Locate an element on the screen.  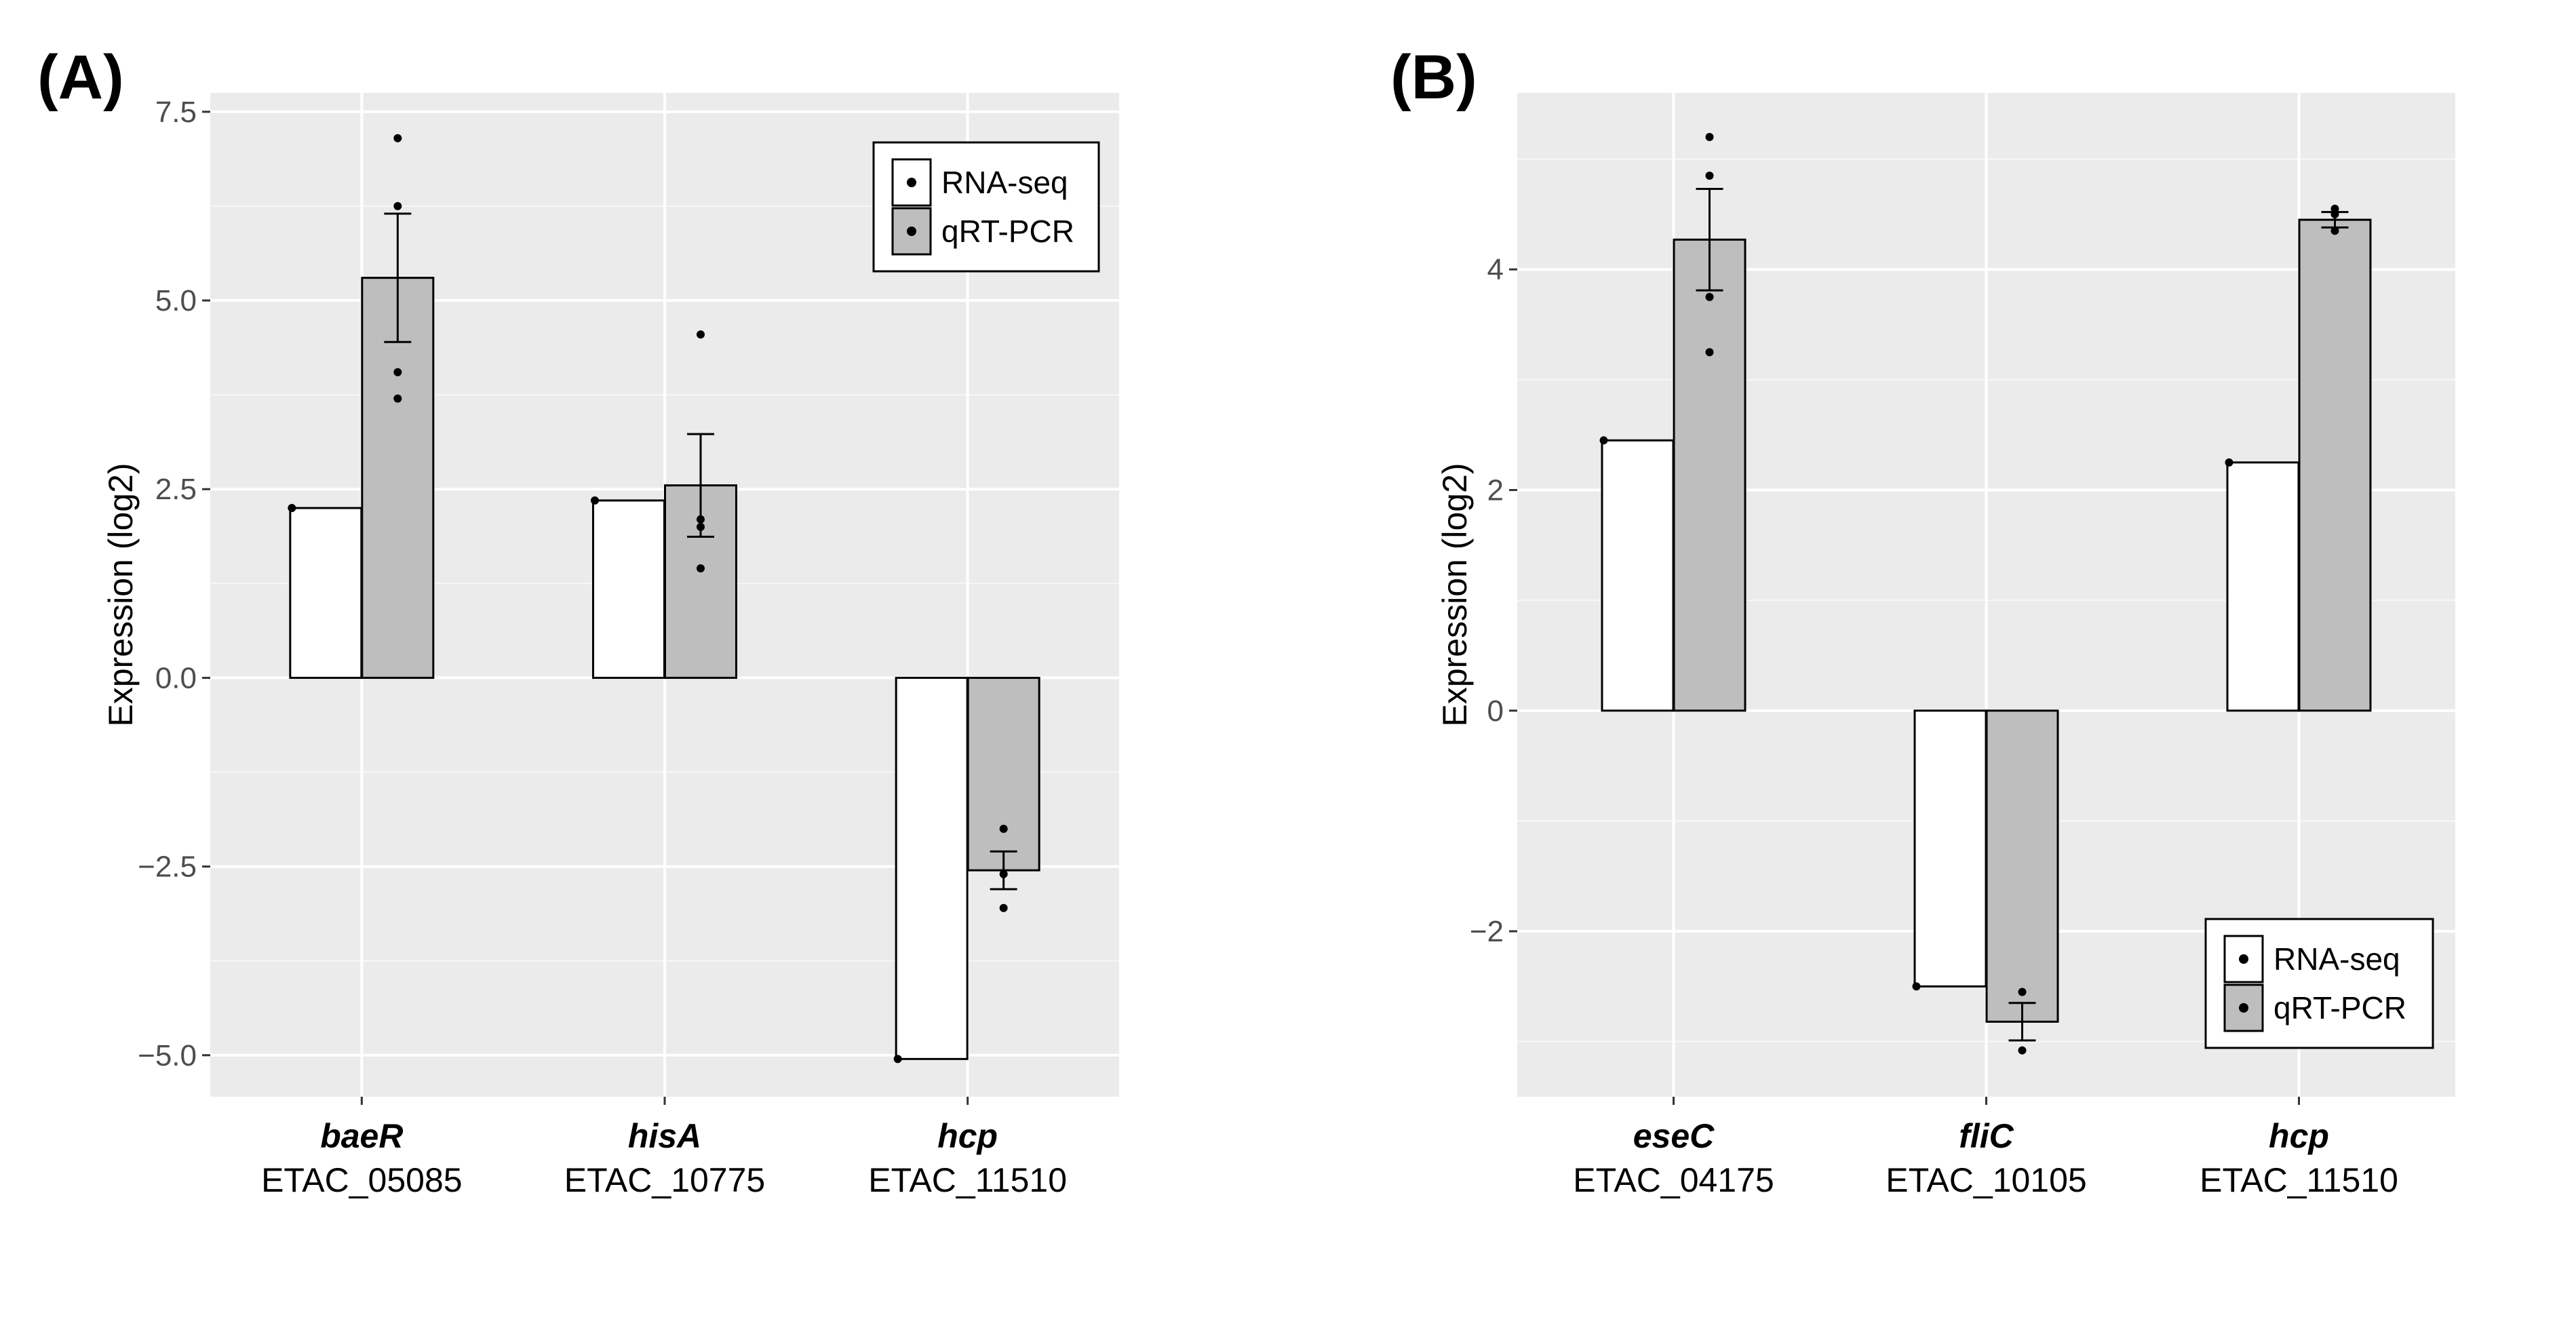
bar-qrt-pcr-esec is located at coordinates (1709, 475).